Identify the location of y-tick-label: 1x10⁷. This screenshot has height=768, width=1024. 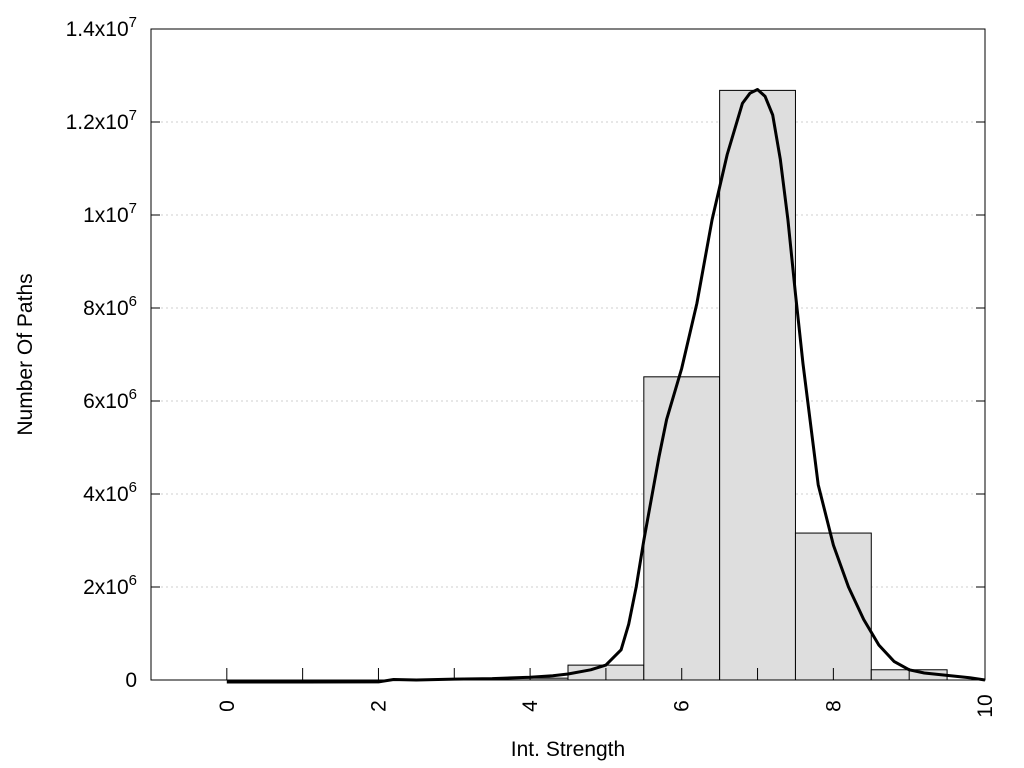
(110, 213).